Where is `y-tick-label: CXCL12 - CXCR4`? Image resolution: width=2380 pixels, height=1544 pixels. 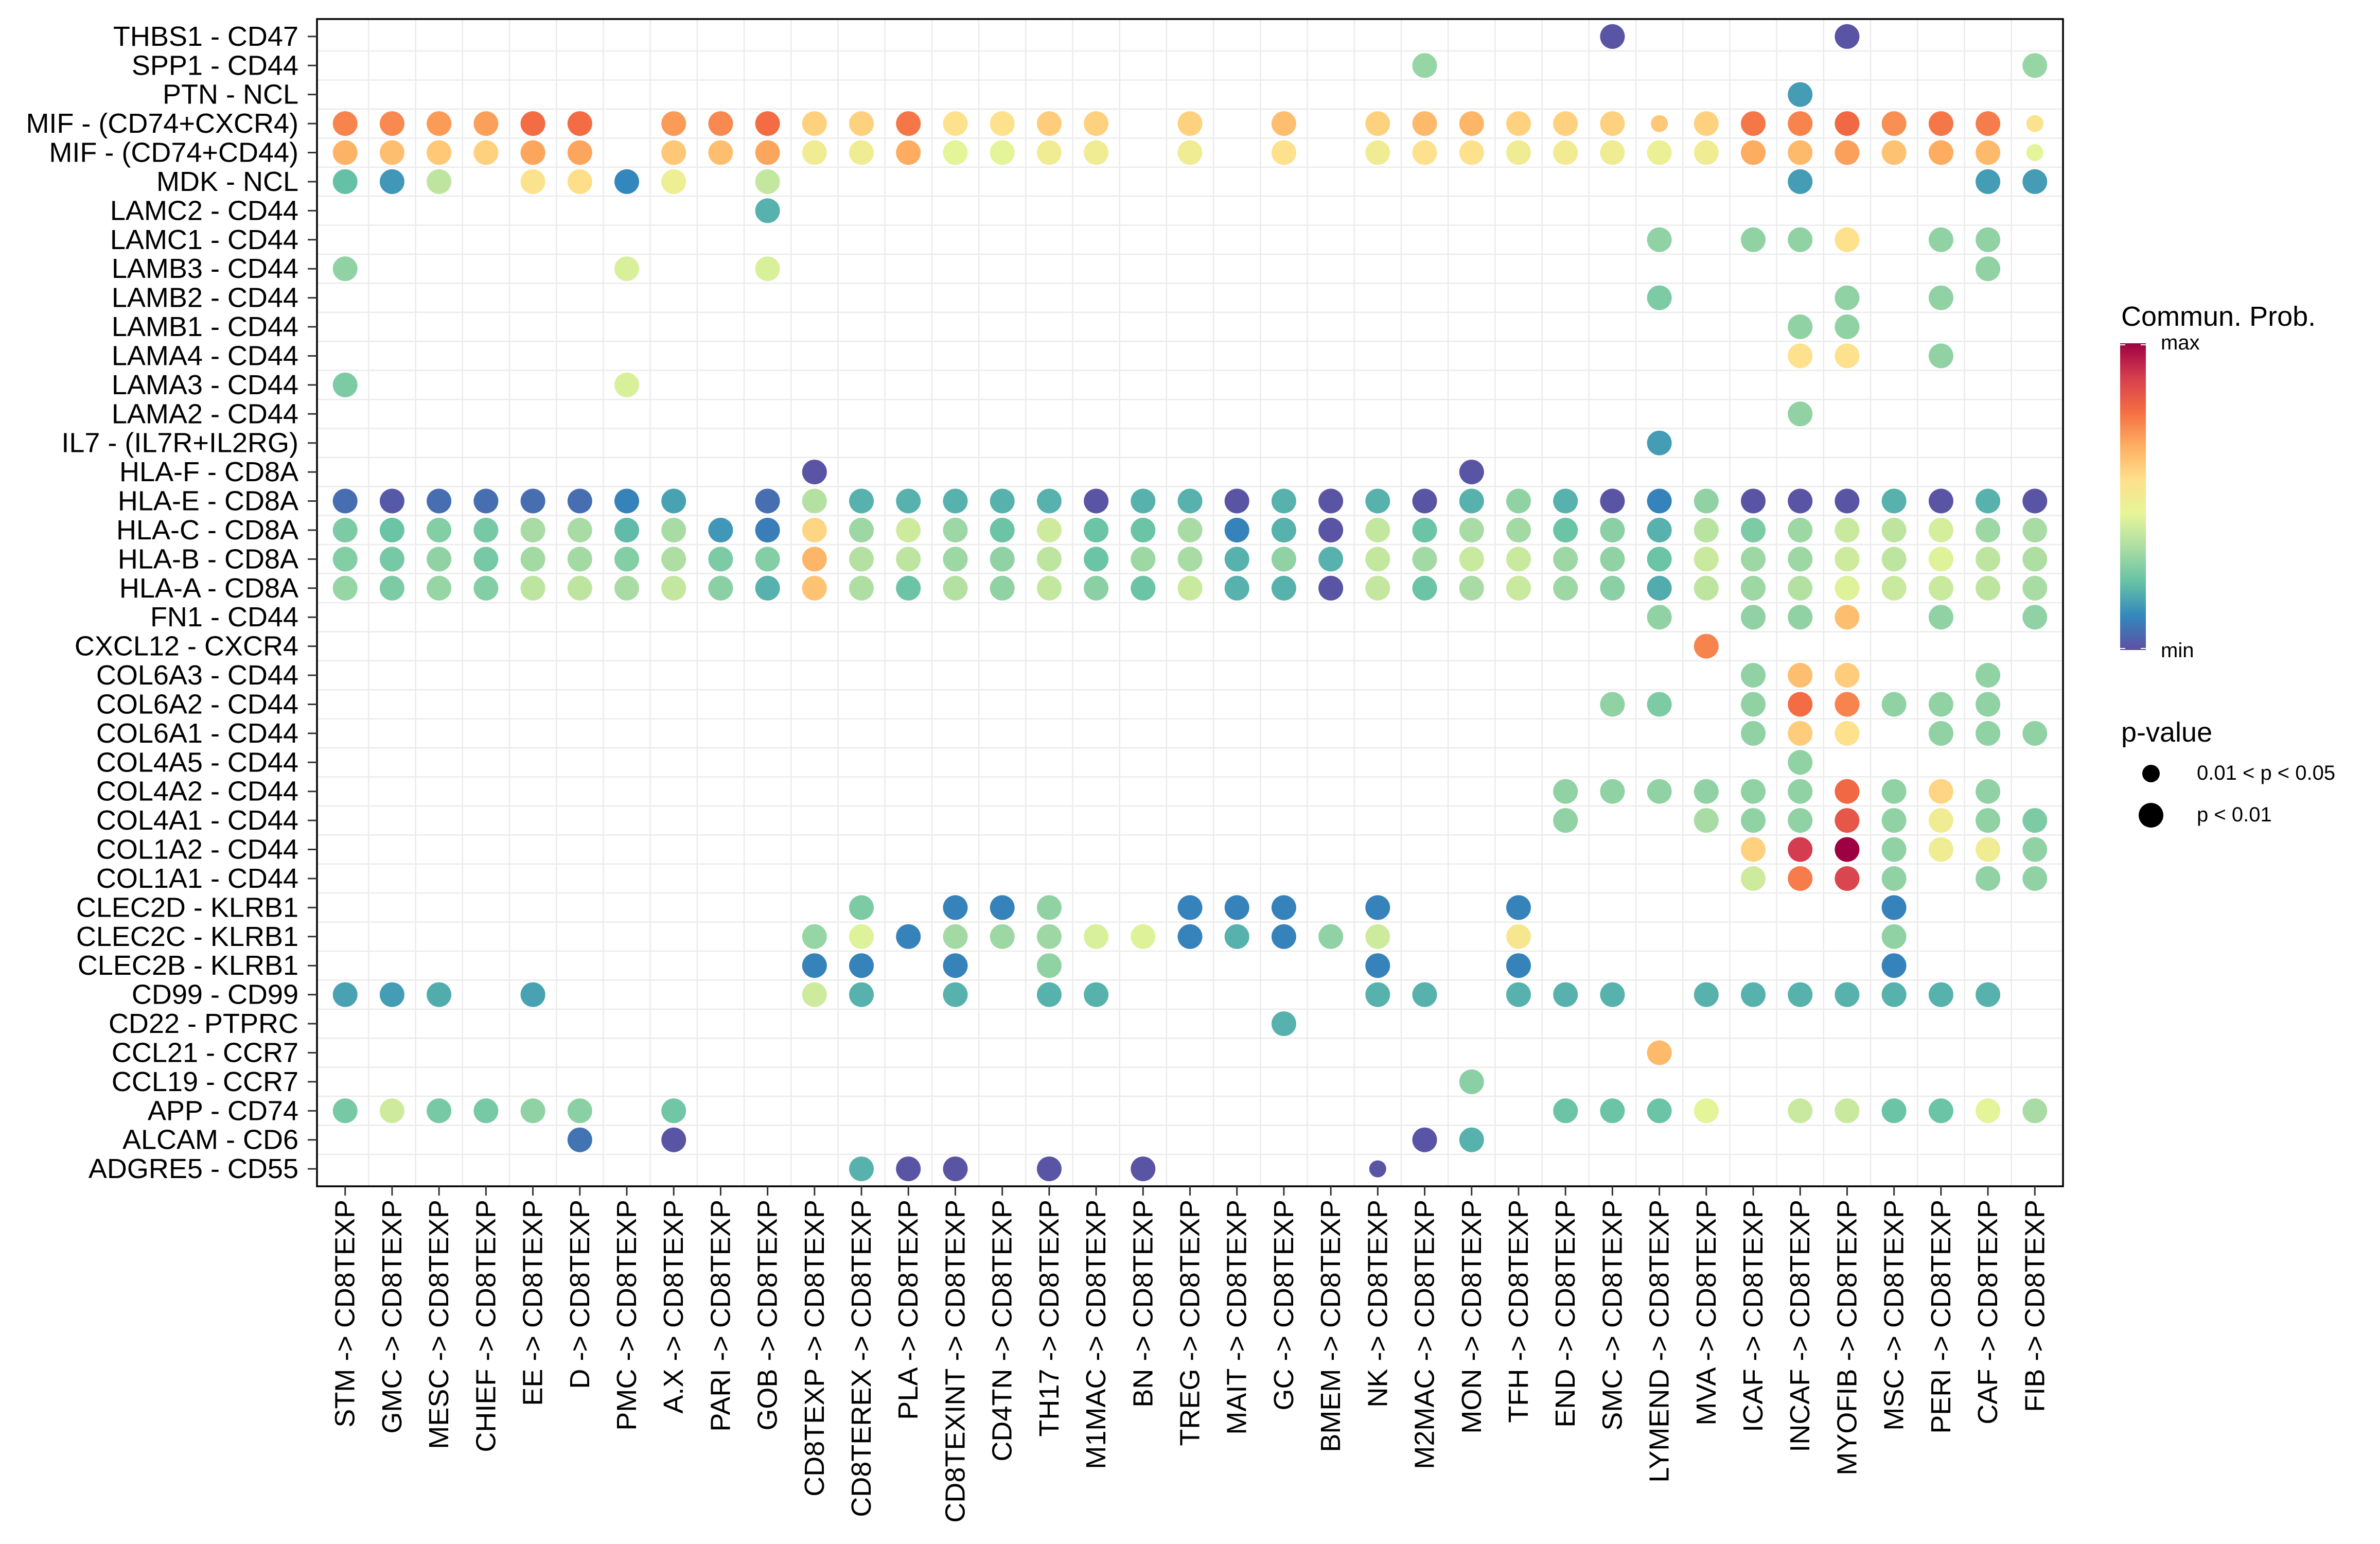
y-tick-label: CXCL12 - CXCR4 is located at coordinates (186, 647).